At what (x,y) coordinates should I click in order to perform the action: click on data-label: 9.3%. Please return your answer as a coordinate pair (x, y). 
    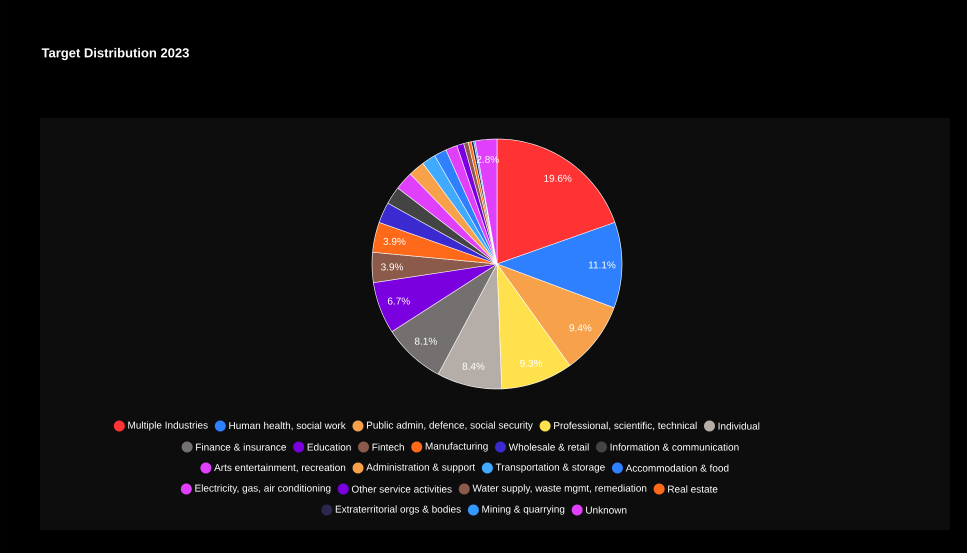
    Looking at the image, I should click on (531, 363).